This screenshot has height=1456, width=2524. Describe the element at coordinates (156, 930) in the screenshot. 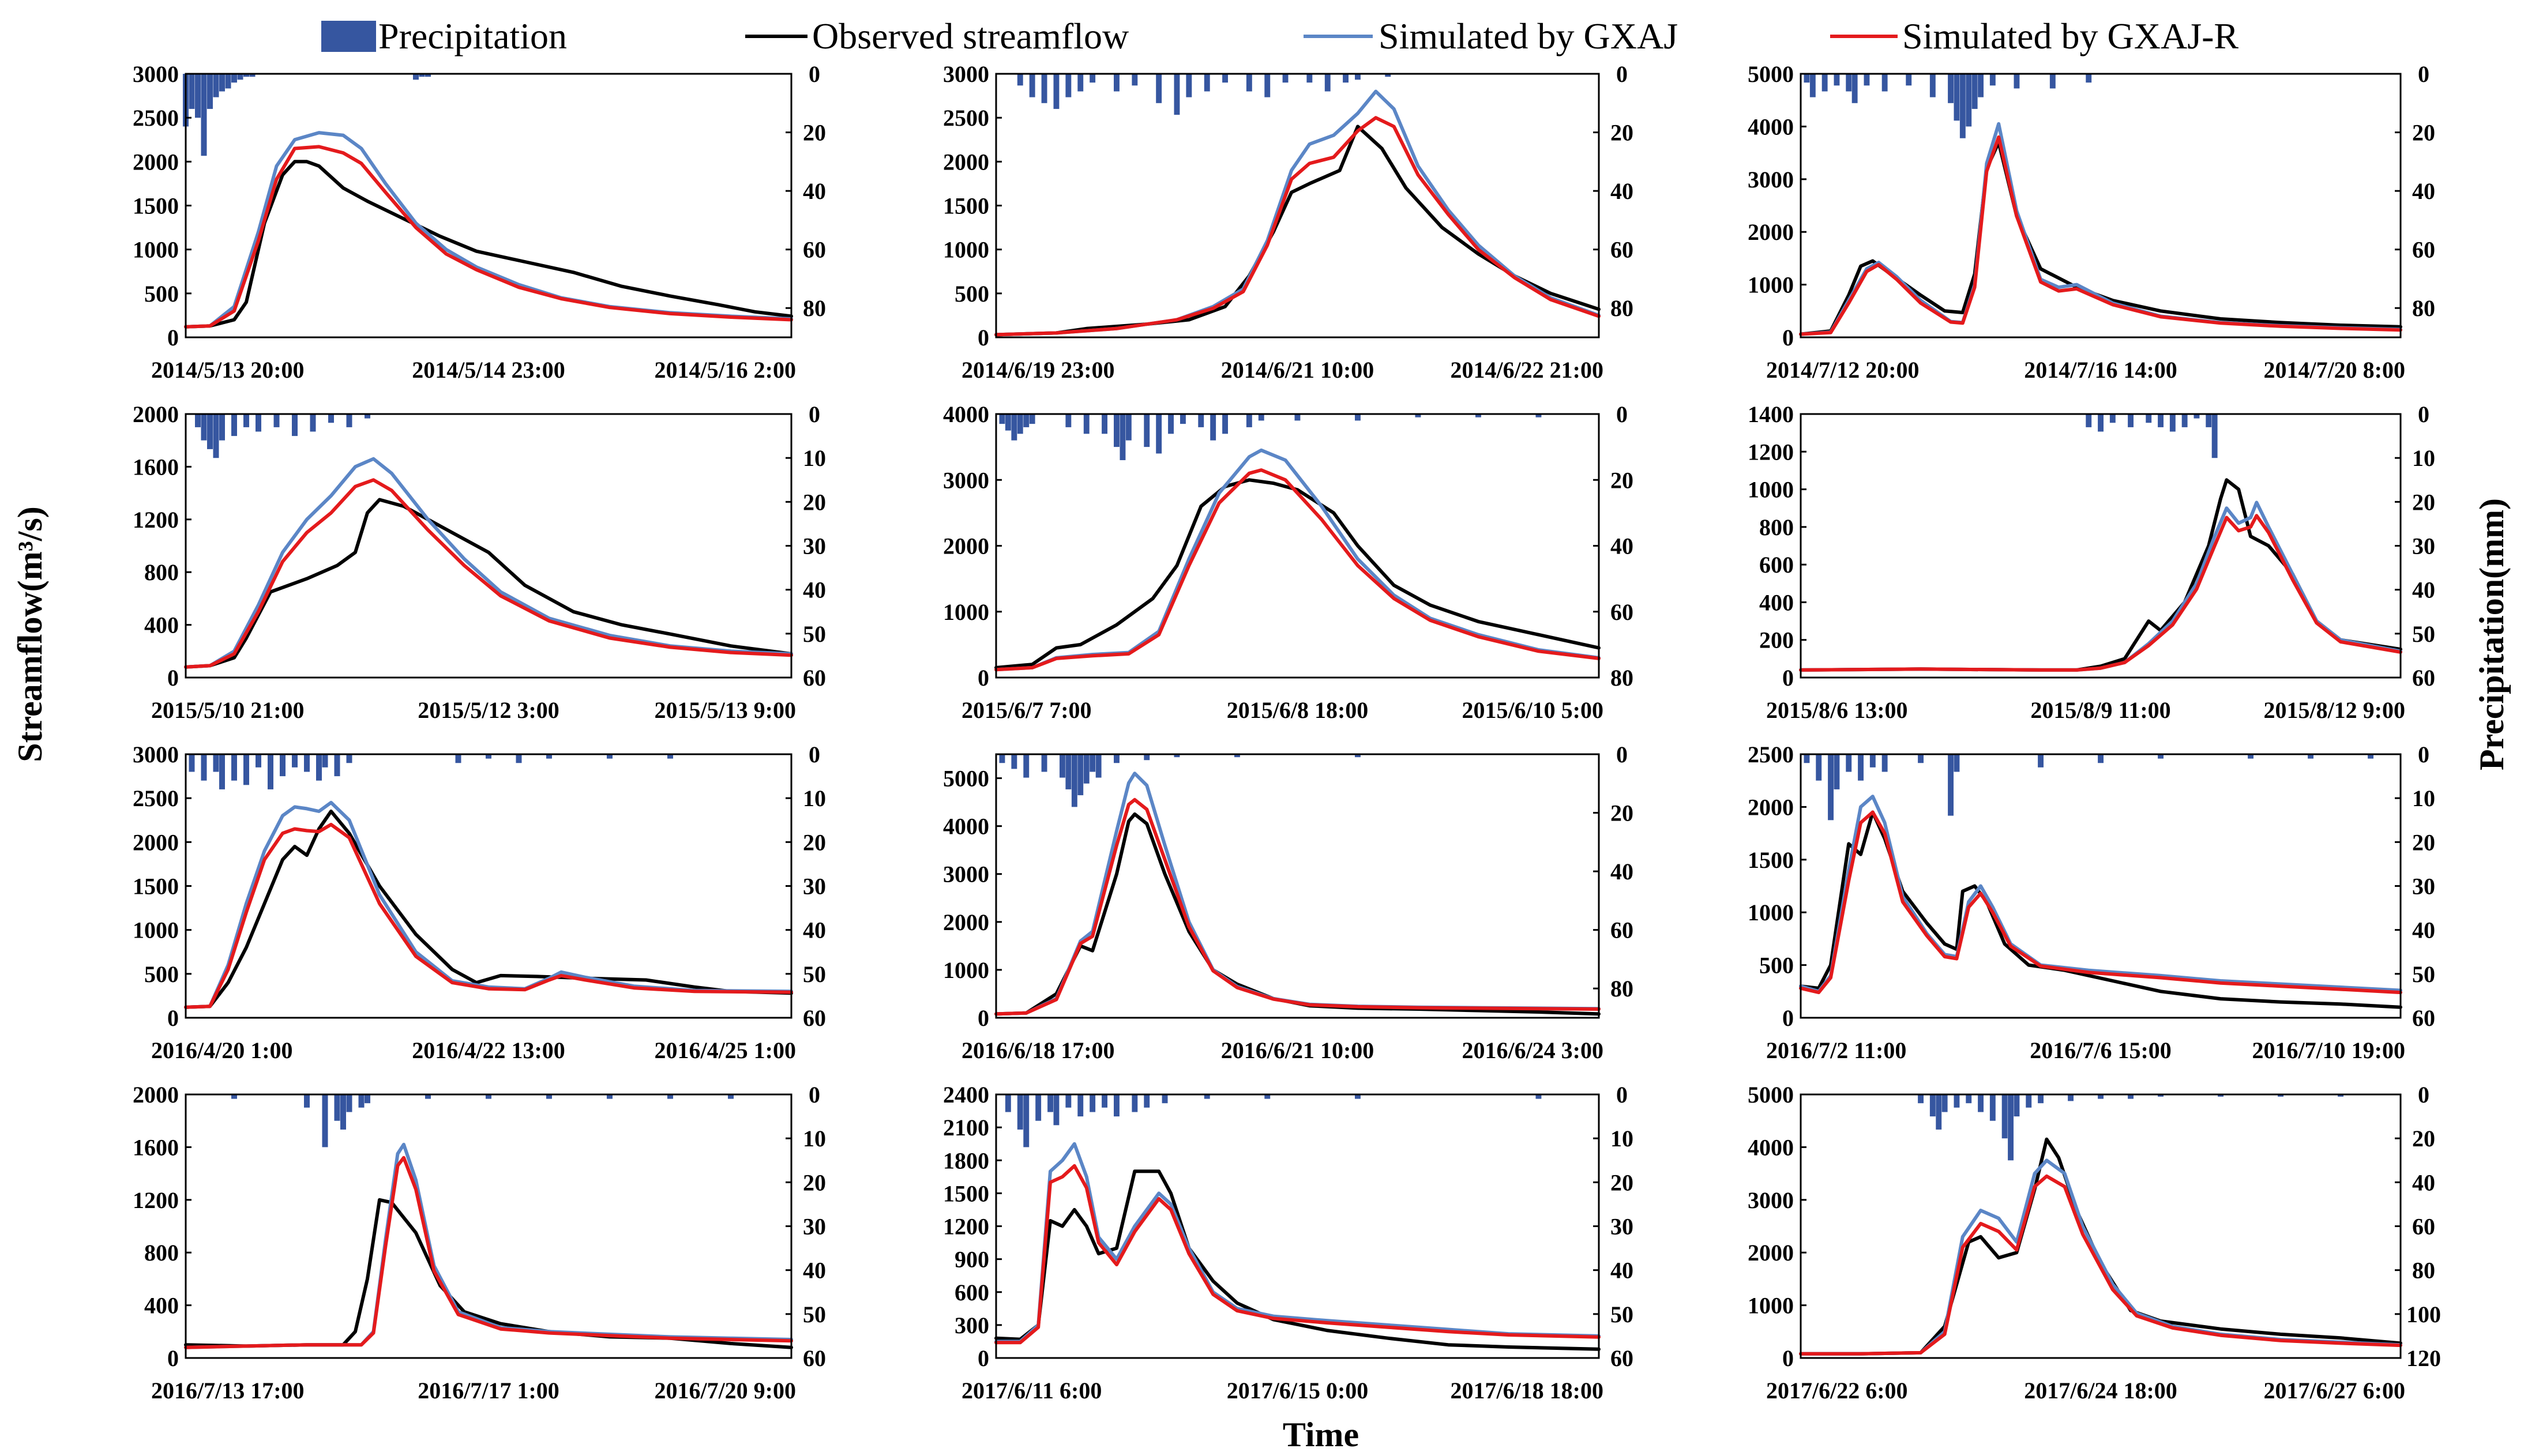

I see `panel-7-ytick-label-3: 1000` at that location.